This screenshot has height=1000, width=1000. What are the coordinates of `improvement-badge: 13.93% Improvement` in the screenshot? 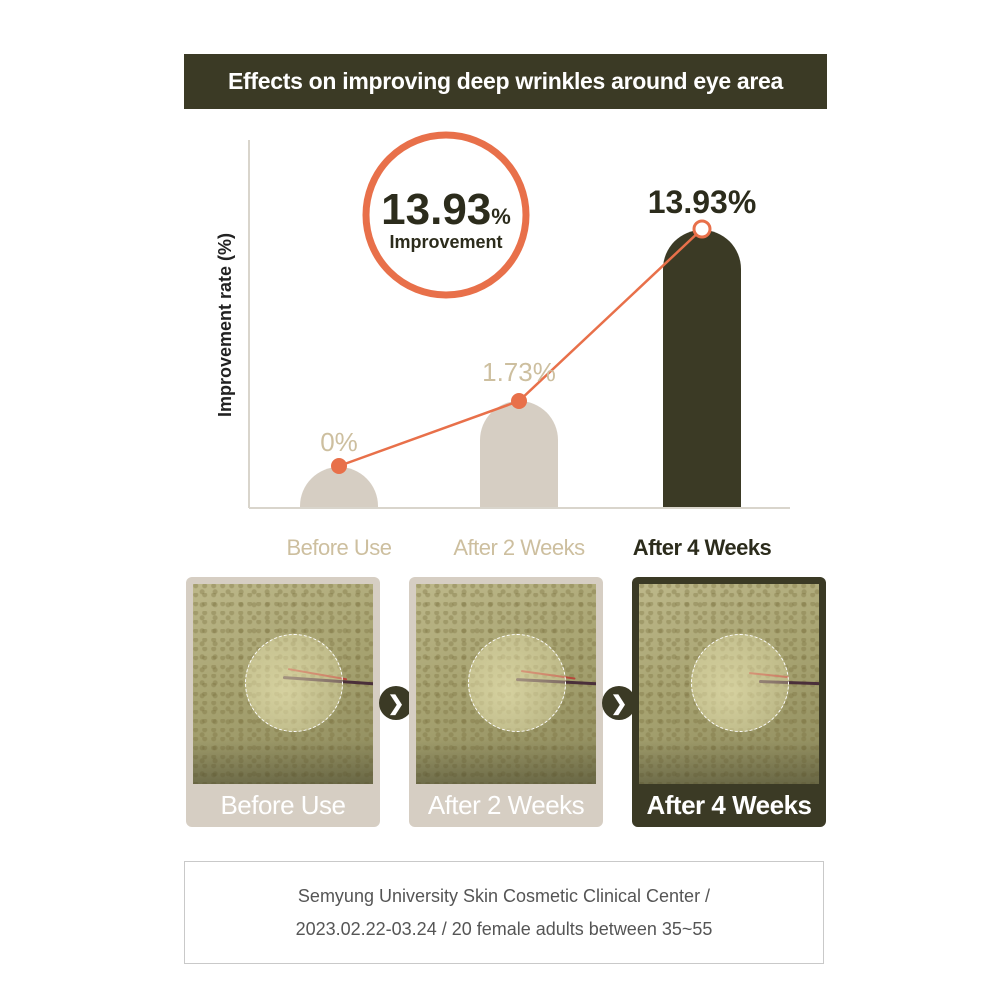 It's located at (446, 215).